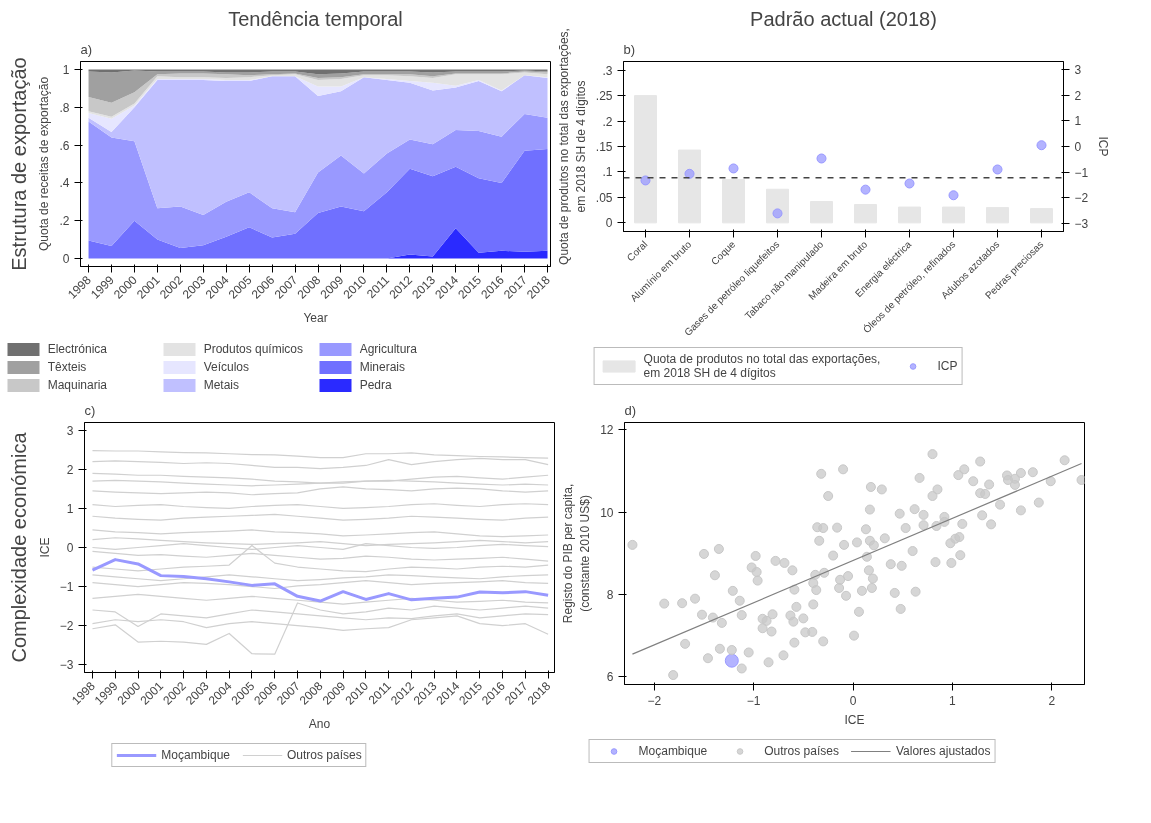 The image size is (1151, 823). What do you see at coordinates (388, 349) in the screenshot?
I see `legend-label: Agricultura` at bounding box center [388, 349].